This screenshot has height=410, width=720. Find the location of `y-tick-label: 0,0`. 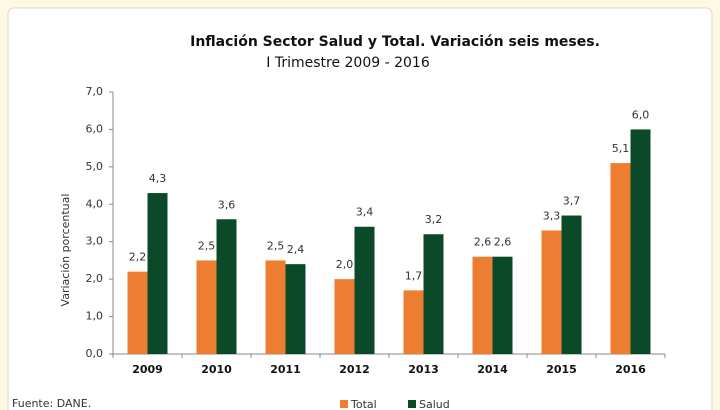

y-tick-label: 0,0 is located at coordinates (95, 353).